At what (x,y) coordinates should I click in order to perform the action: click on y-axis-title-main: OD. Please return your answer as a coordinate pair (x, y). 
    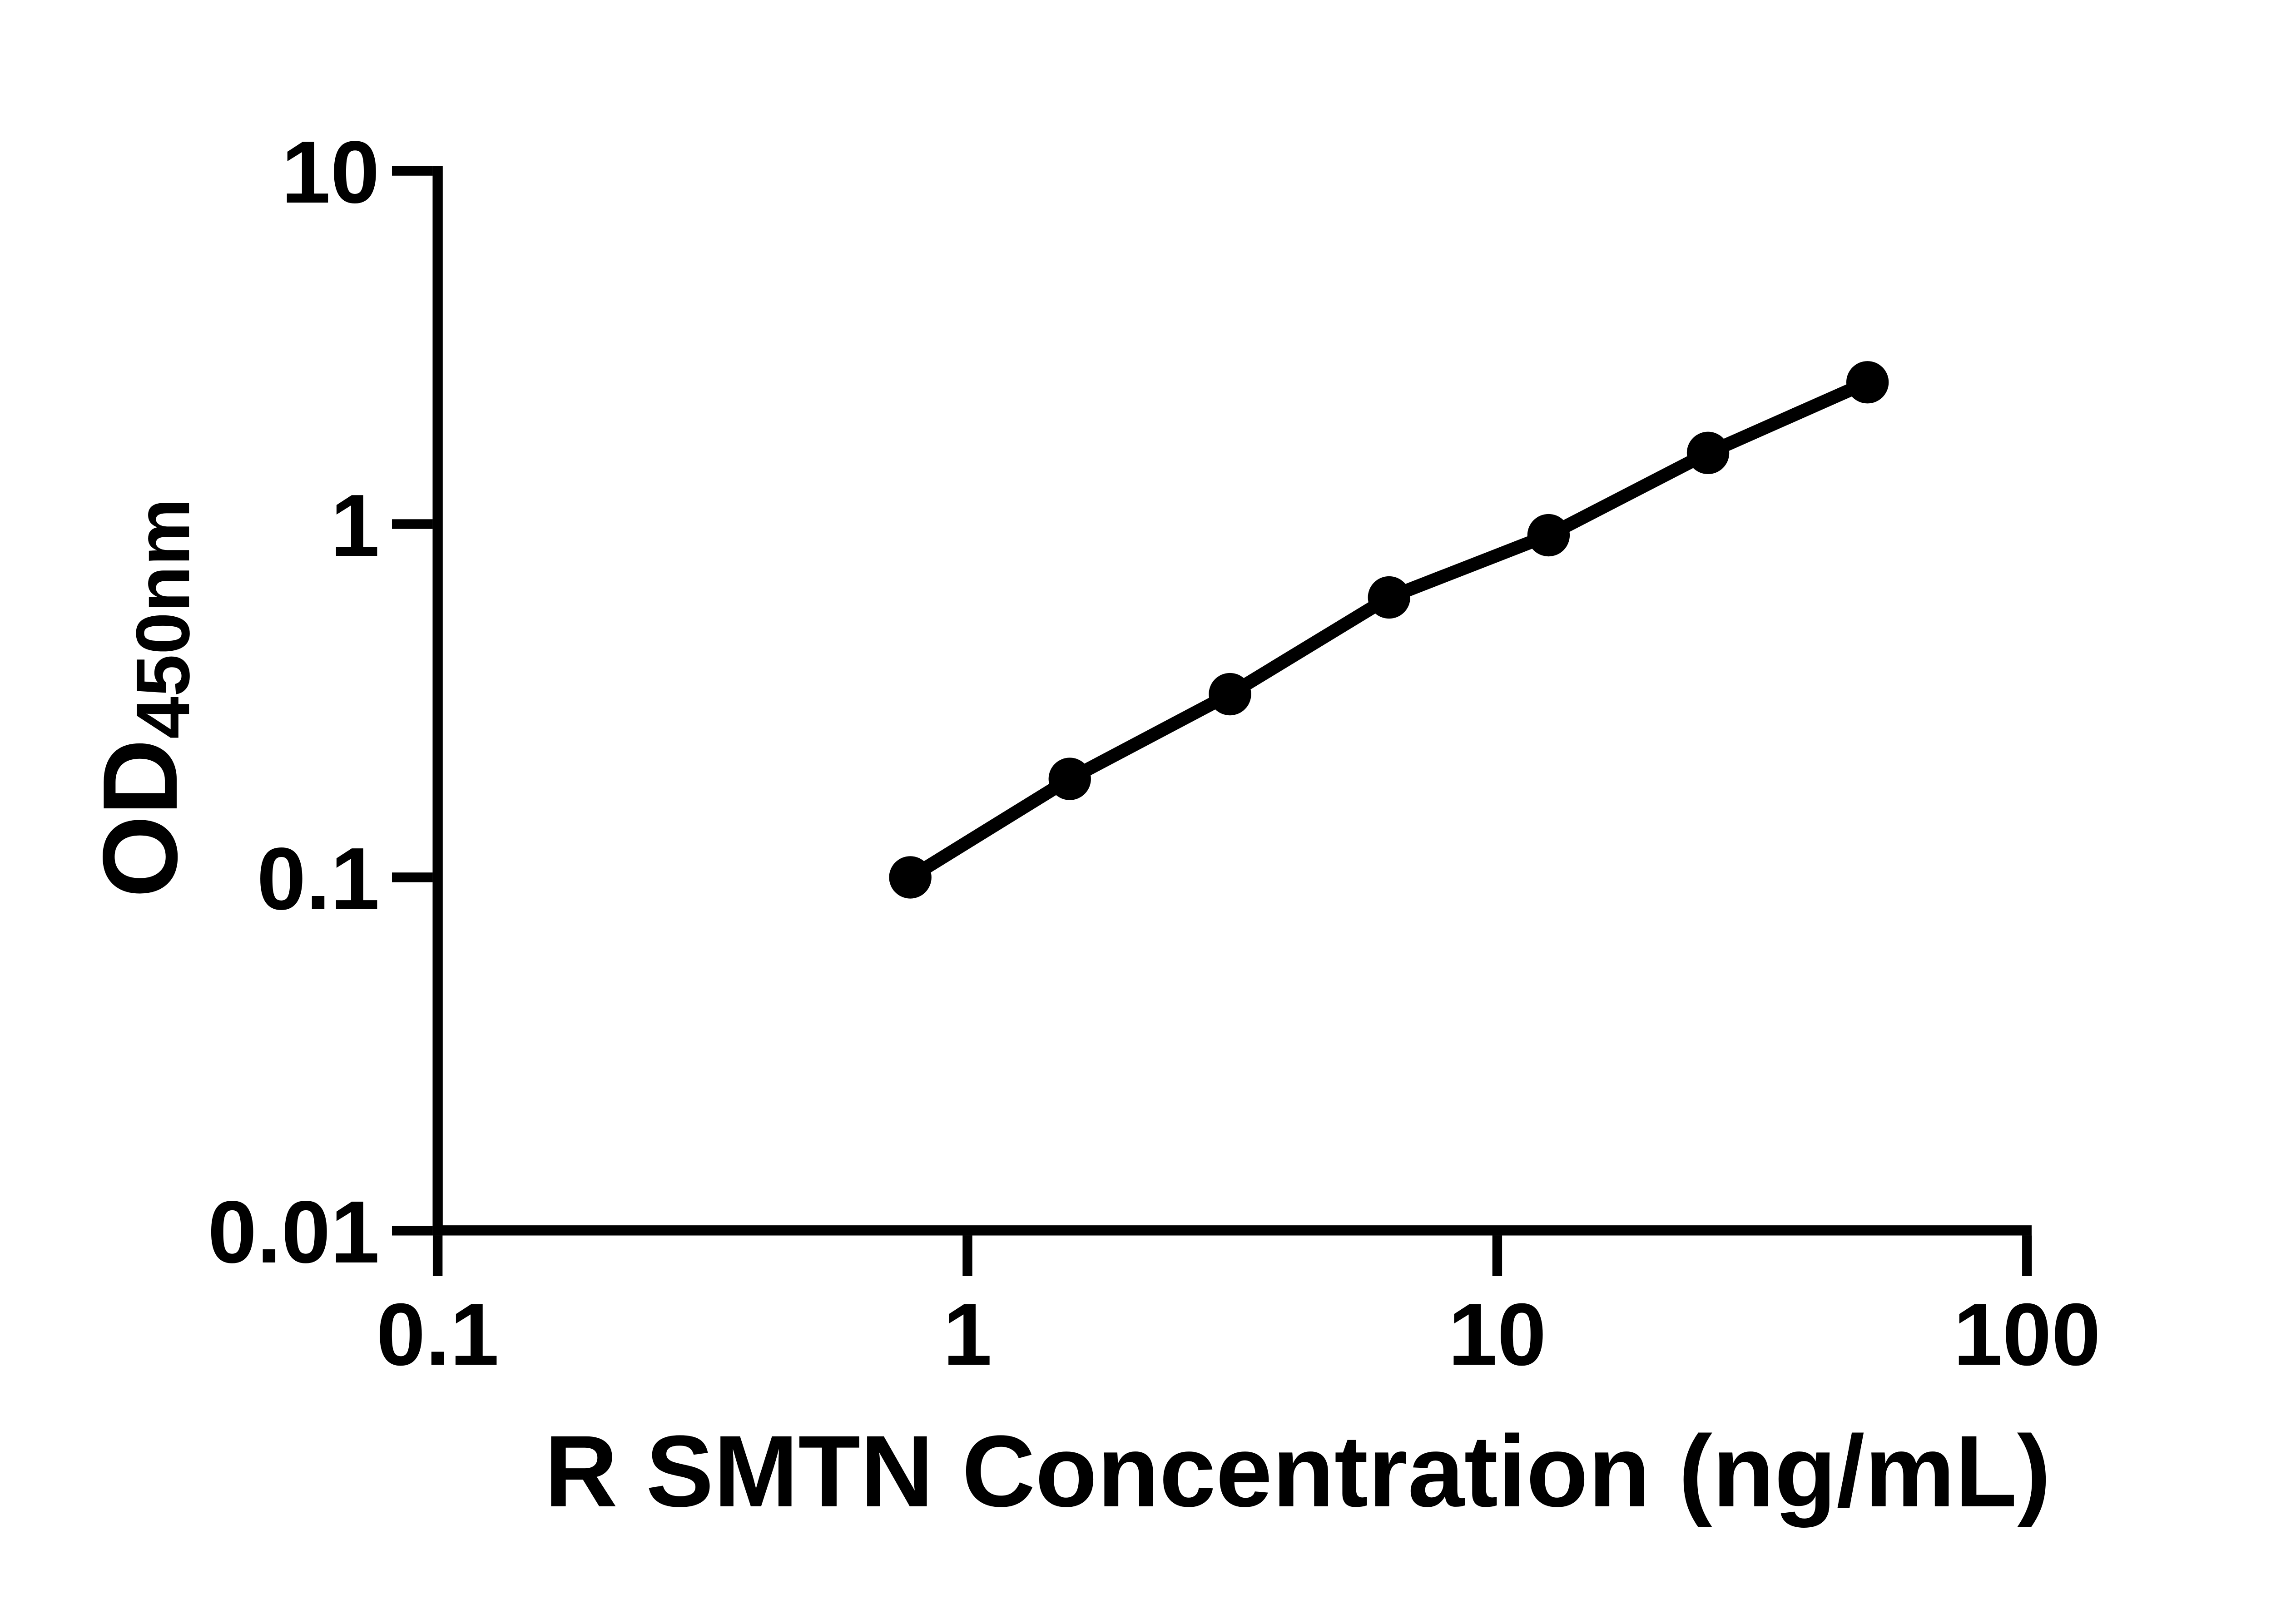
    Looking at the image, I should click on (140, 818).